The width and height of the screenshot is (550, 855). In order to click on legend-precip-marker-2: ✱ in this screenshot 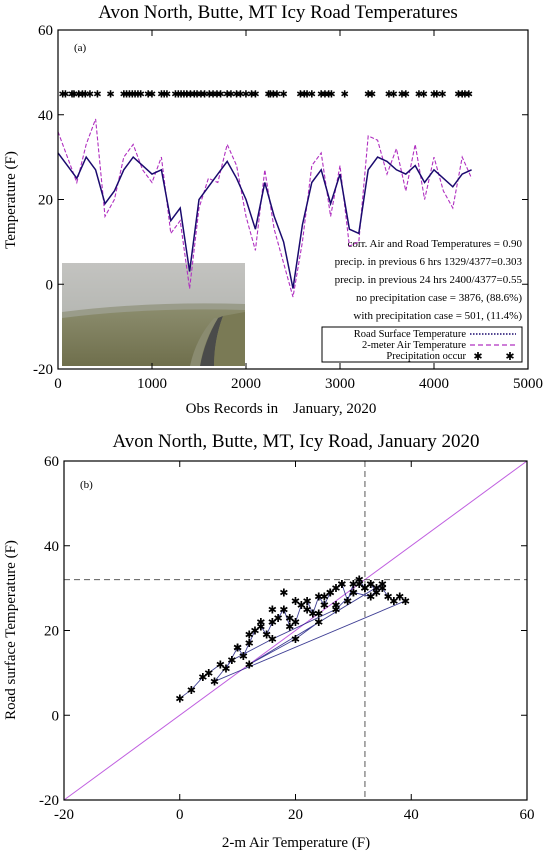, I will do `click(509, 357)`.